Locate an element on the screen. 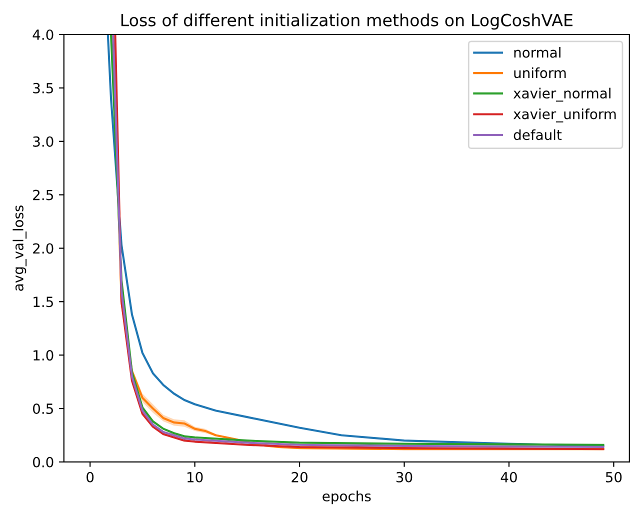 Image resolution: width=639 pixels, height=515 pixels. legend-label: xavier_normal is located at coordinates (561, 95).